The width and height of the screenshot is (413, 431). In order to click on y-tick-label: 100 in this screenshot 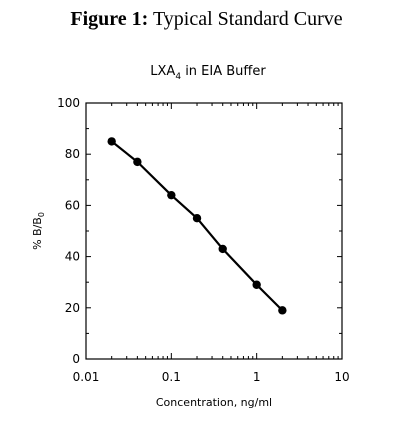, I will do `click(68, 103)`.